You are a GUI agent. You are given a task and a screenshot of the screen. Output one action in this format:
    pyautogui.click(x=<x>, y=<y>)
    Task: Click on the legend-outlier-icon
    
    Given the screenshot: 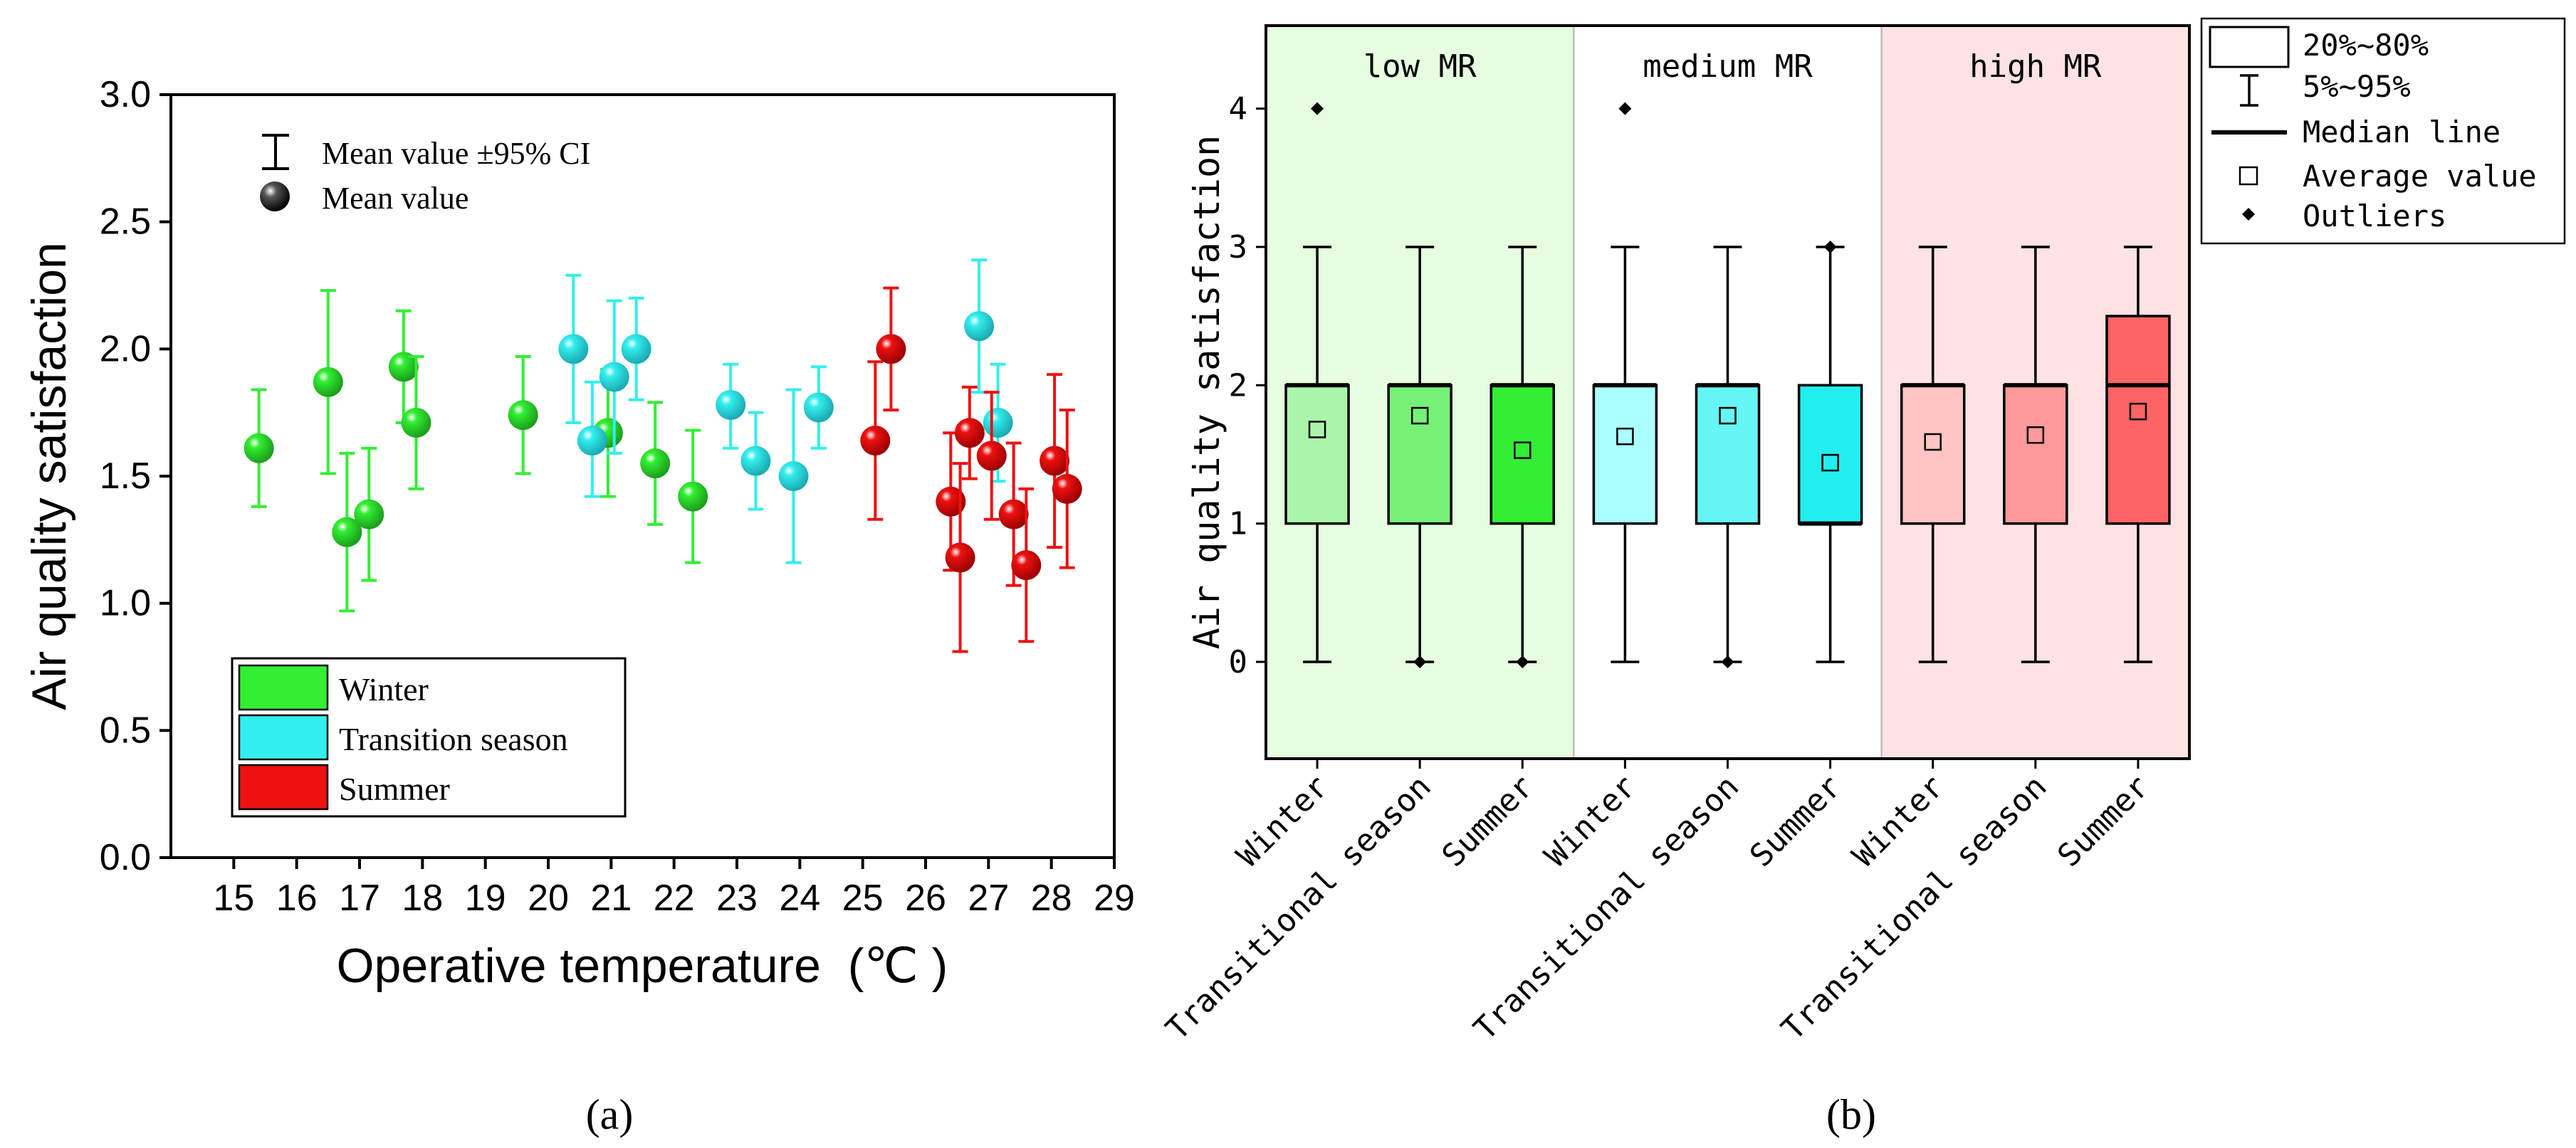 What is the action you would take?
    pyautogui.click(x=2248, y=214)
    